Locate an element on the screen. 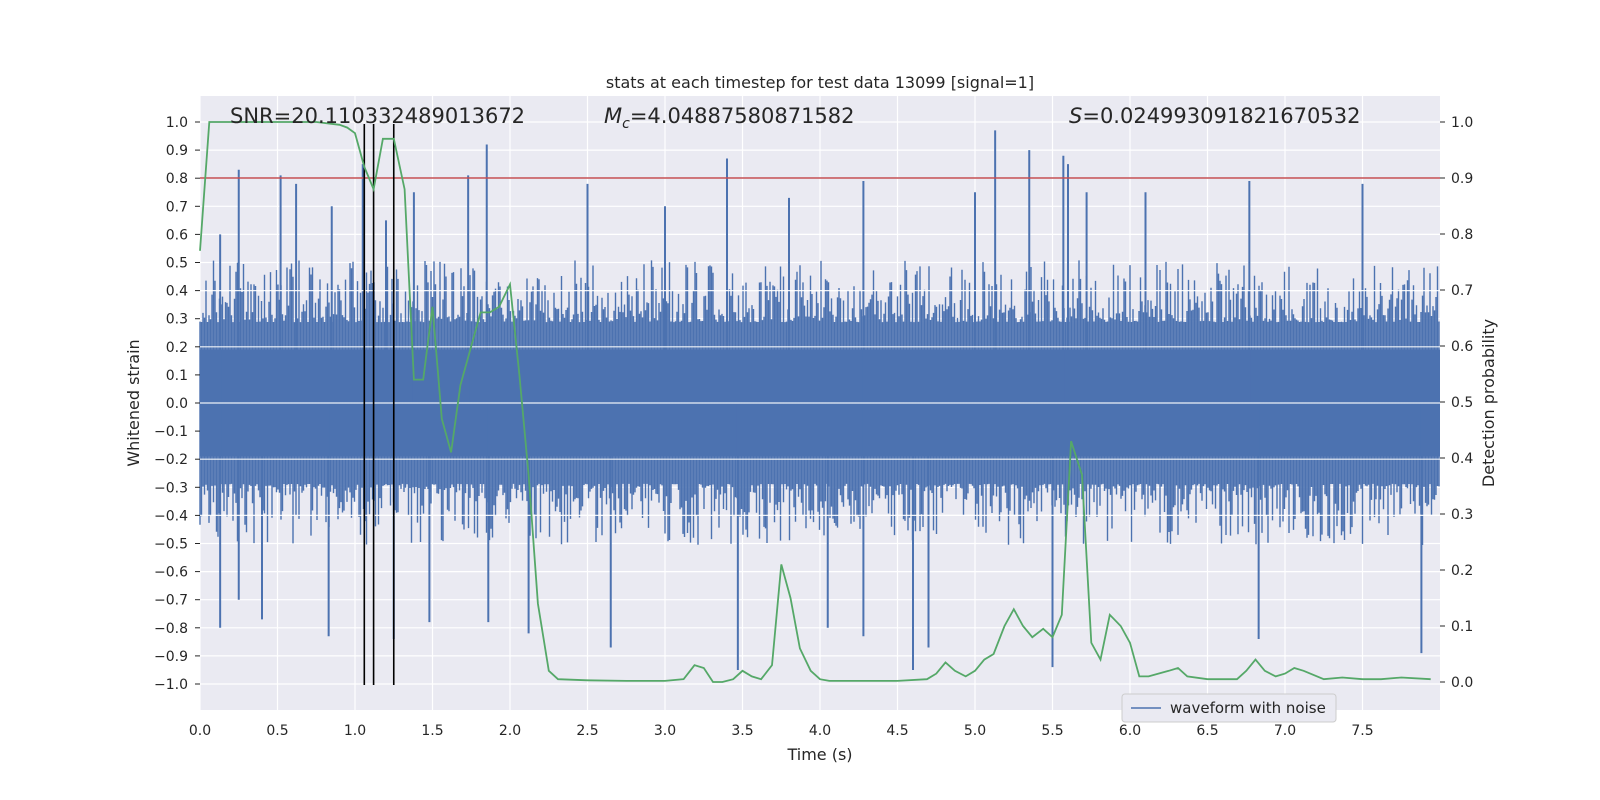 The height and width of the screenshot is (800, 1600). x-tick-label: 1.0 is located at coordinates (355, 731).